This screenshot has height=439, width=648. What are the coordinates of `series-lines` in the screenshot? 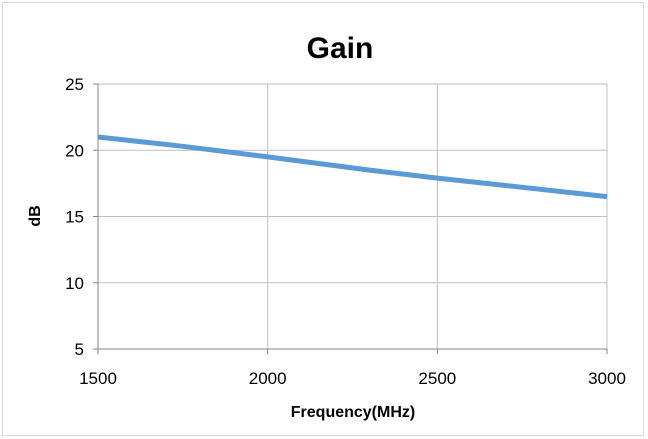 It's located at (352, 167).